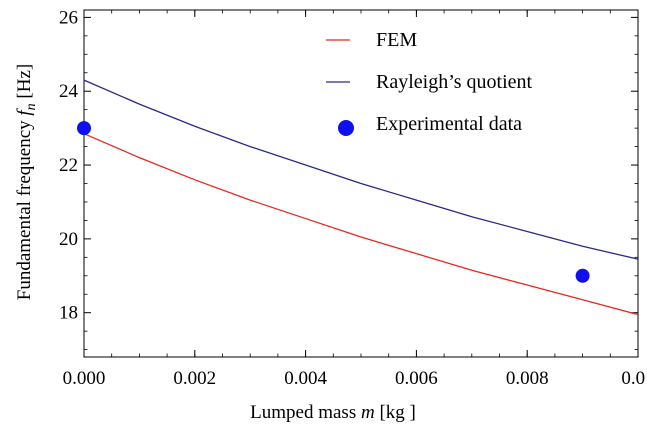 Image resolution: width=647 pixels, height=432 pixels. What do you see at coordinates (31, 106) in the screenshot?
I see `y-axis-label-subscript: n` at bounding box center [31, 106].